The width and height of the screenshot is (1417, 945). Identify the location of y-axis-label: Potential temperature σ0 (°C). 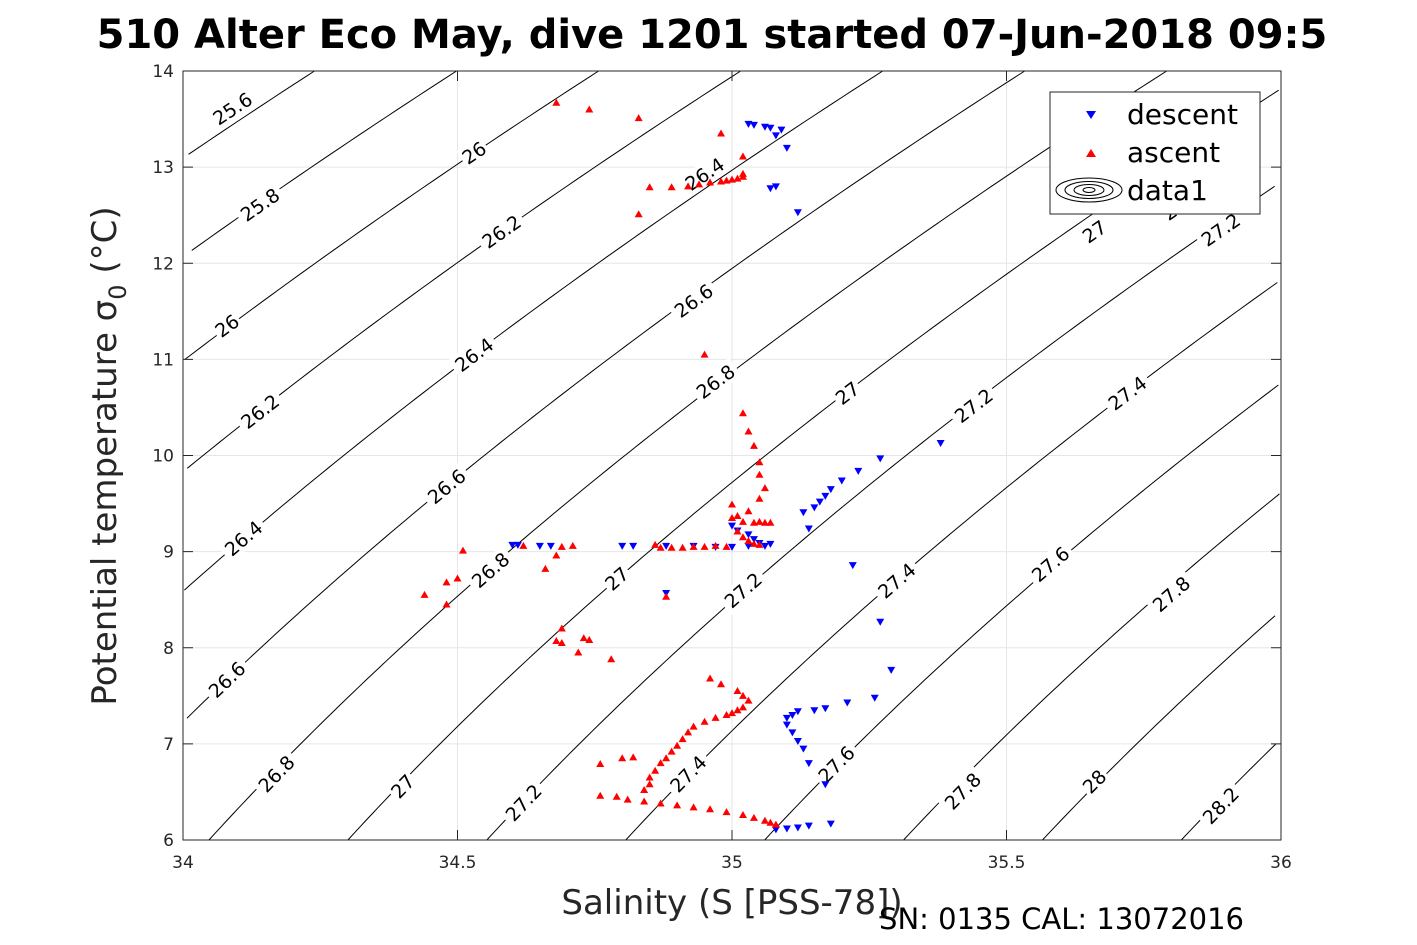
(108, 455).